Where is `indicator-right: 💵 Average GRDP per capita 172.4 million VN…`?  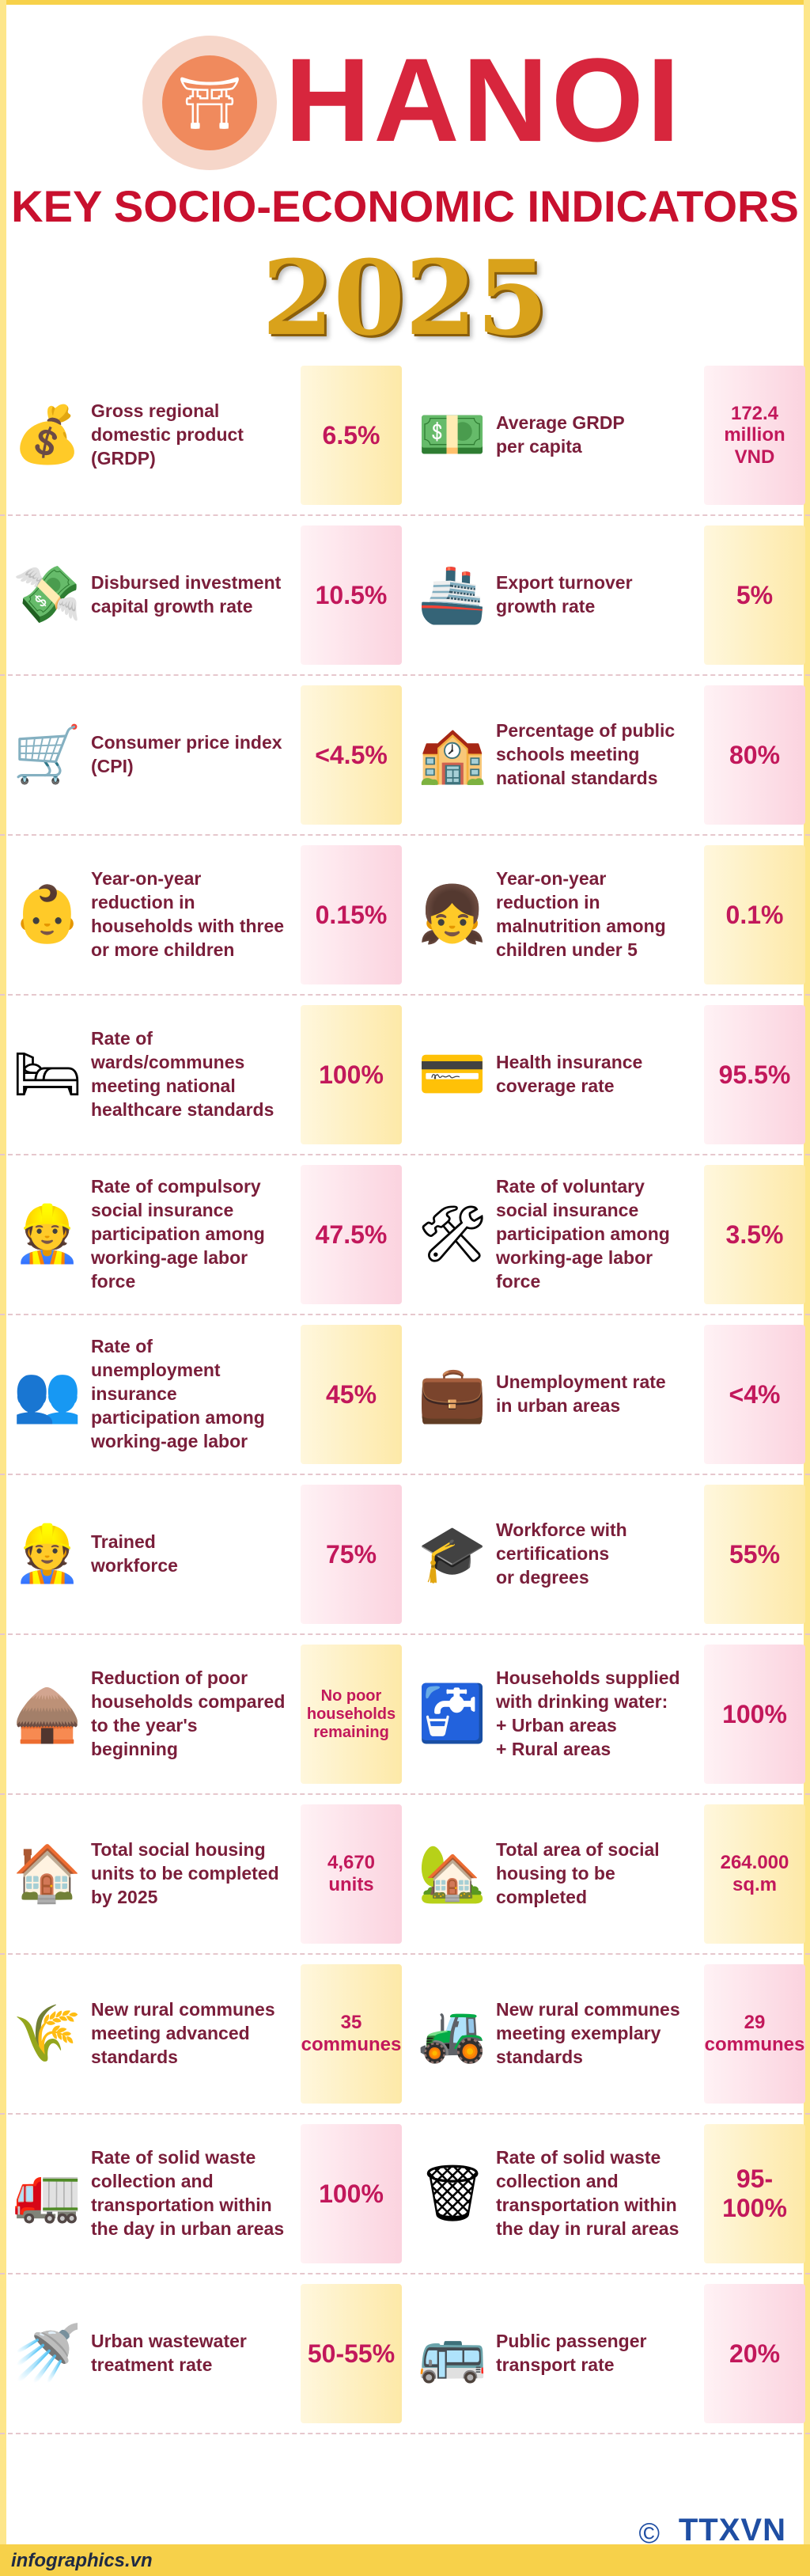
indicator-right: 💵 Average GRDP per capita 172.4 million VN… is located at coordinates (607, 435).